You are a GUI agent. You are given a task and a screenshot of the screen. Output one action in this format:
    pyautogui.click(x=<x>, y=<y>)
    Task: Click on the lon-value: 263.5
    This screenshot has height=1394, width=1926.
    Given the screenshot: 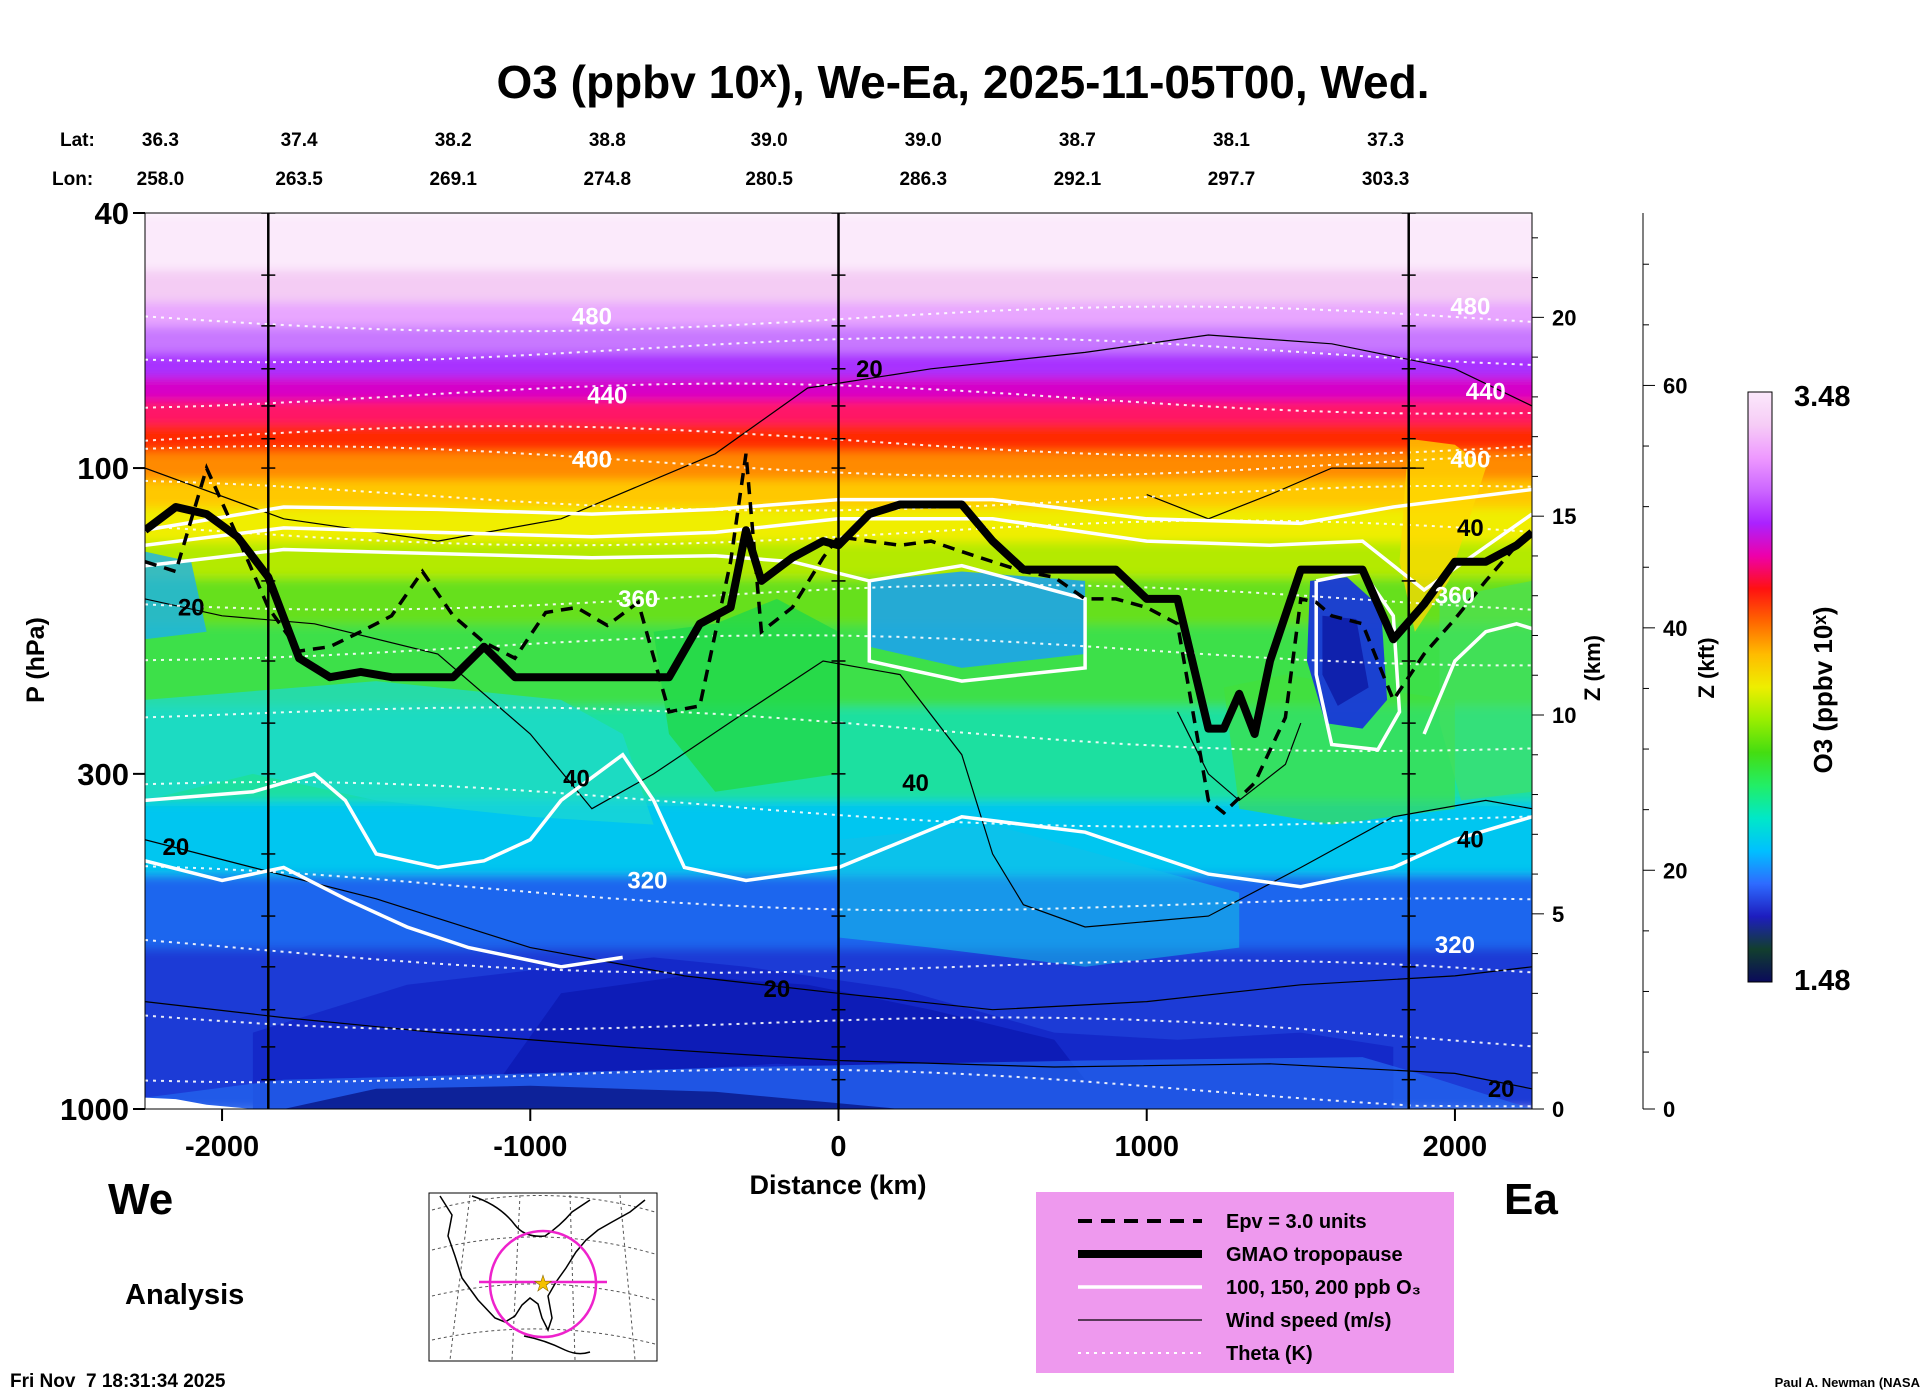 What is the action you would take?
    pyautogui.click(x=299, y=179)
    